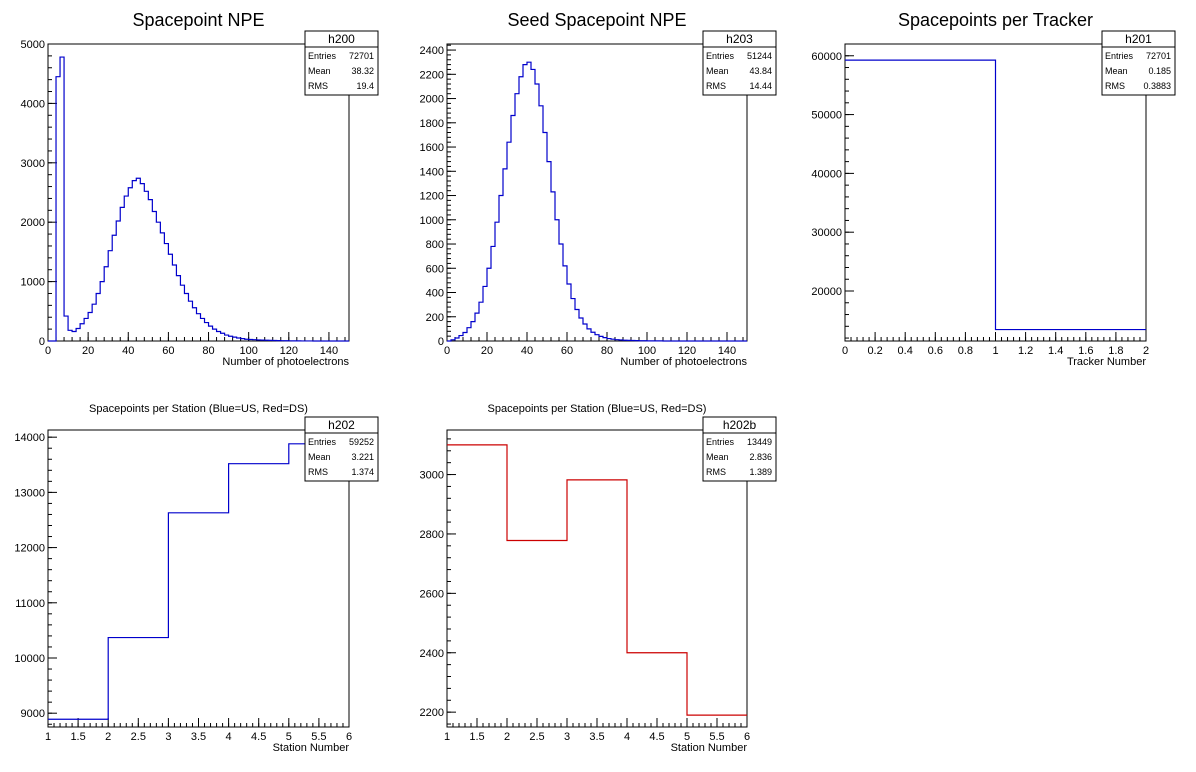  Describe the element at coordinates (739, 63) in the screenshot. I see `stats-box-frame` at that location.